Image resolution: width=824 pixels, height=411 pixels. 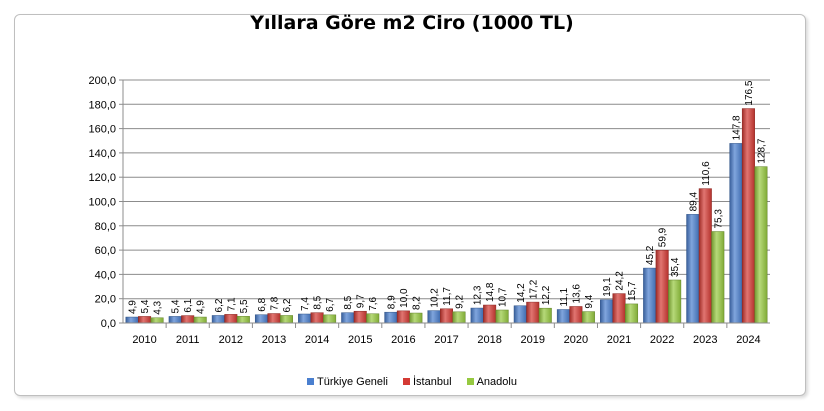 What do you see at coordinates (105, 275) in the screenshot?
I see `y-tick-label: 40,0` at bounding box center [105, 275].